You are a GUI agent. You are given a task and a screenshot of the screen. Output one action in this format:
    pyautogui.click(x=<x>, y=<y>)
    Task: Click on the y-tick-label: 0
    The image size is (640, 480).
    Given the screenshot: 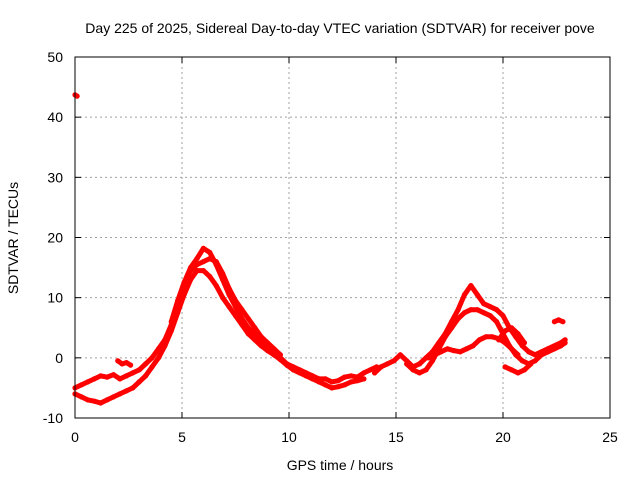 What is the action you would take?
    pyautogui.click(x=59, y=358)
    